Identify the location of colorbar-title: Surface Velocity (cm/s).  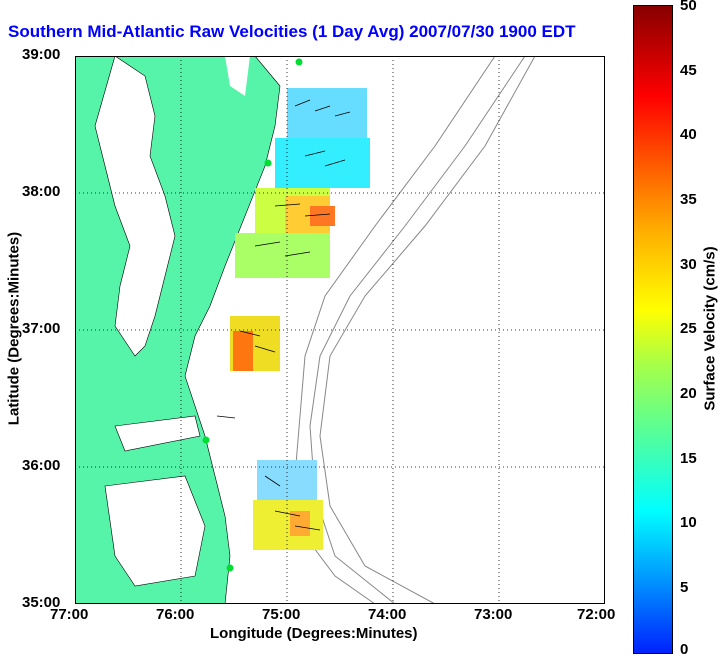
(710, 328).